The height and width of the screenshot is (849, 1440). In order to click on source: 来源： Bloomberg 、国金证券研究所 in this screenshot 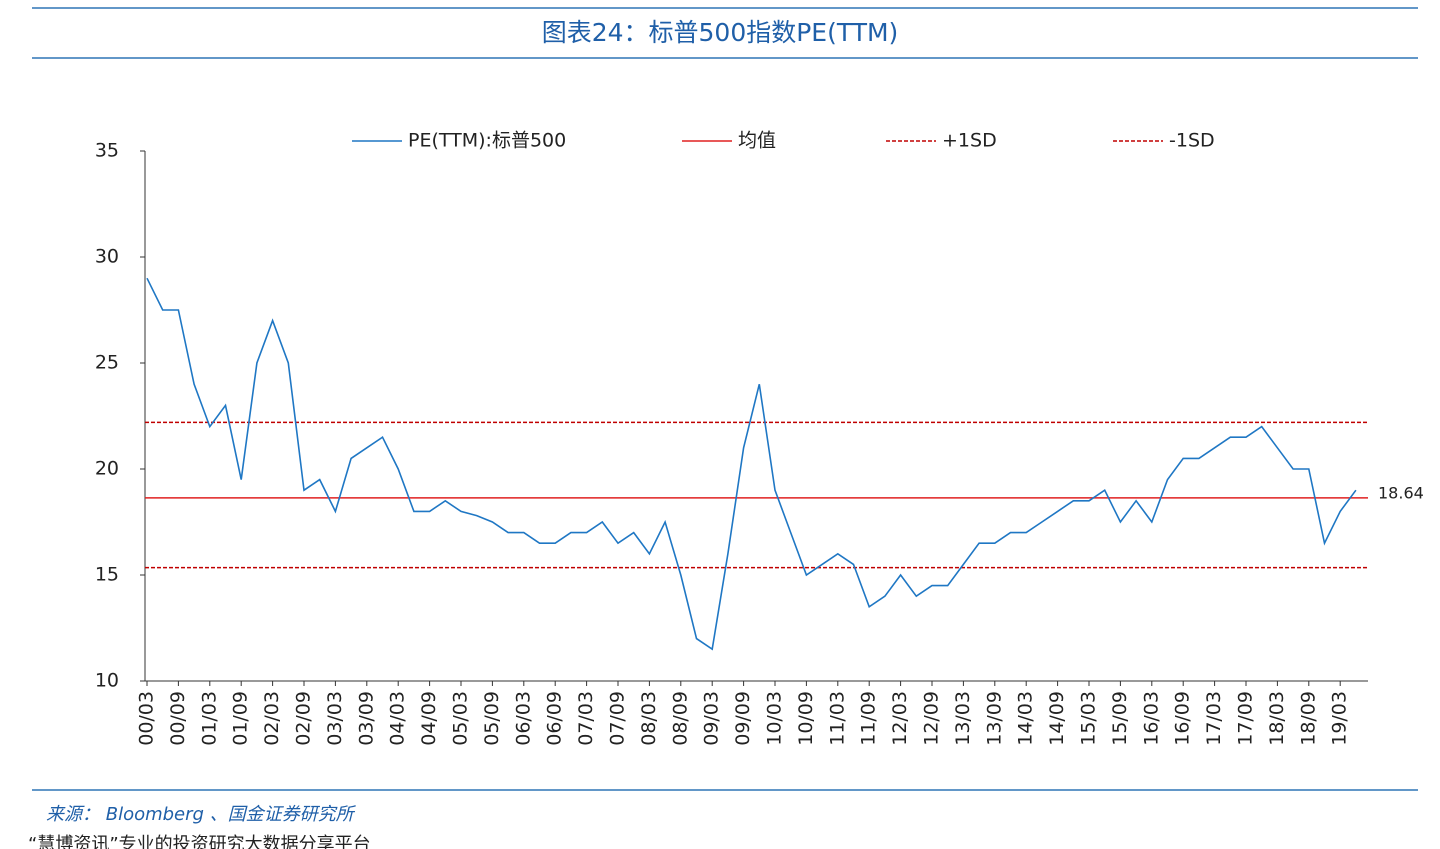, I will do `click(201, 814)`.